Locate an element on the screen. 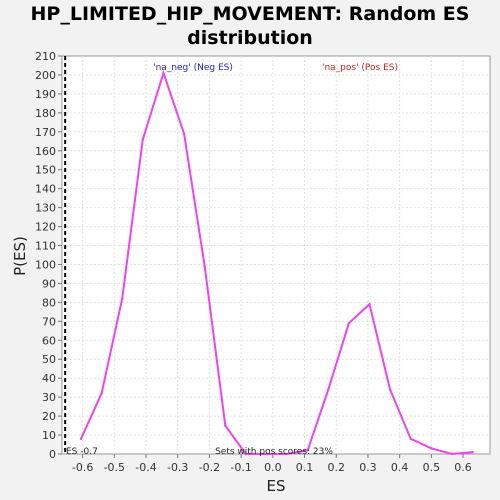  x-tick-label: -0.3 is located at coordinates (177, 467).